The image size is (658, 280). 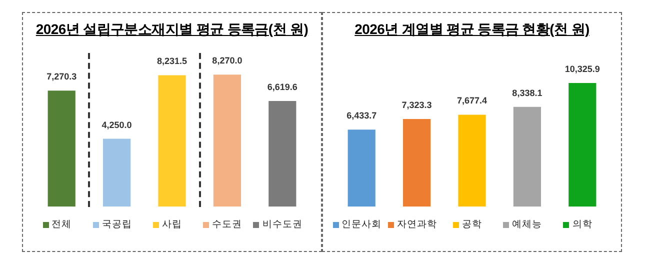 I want to click on x-tick-label: 공학, so click(x=472, y=224).